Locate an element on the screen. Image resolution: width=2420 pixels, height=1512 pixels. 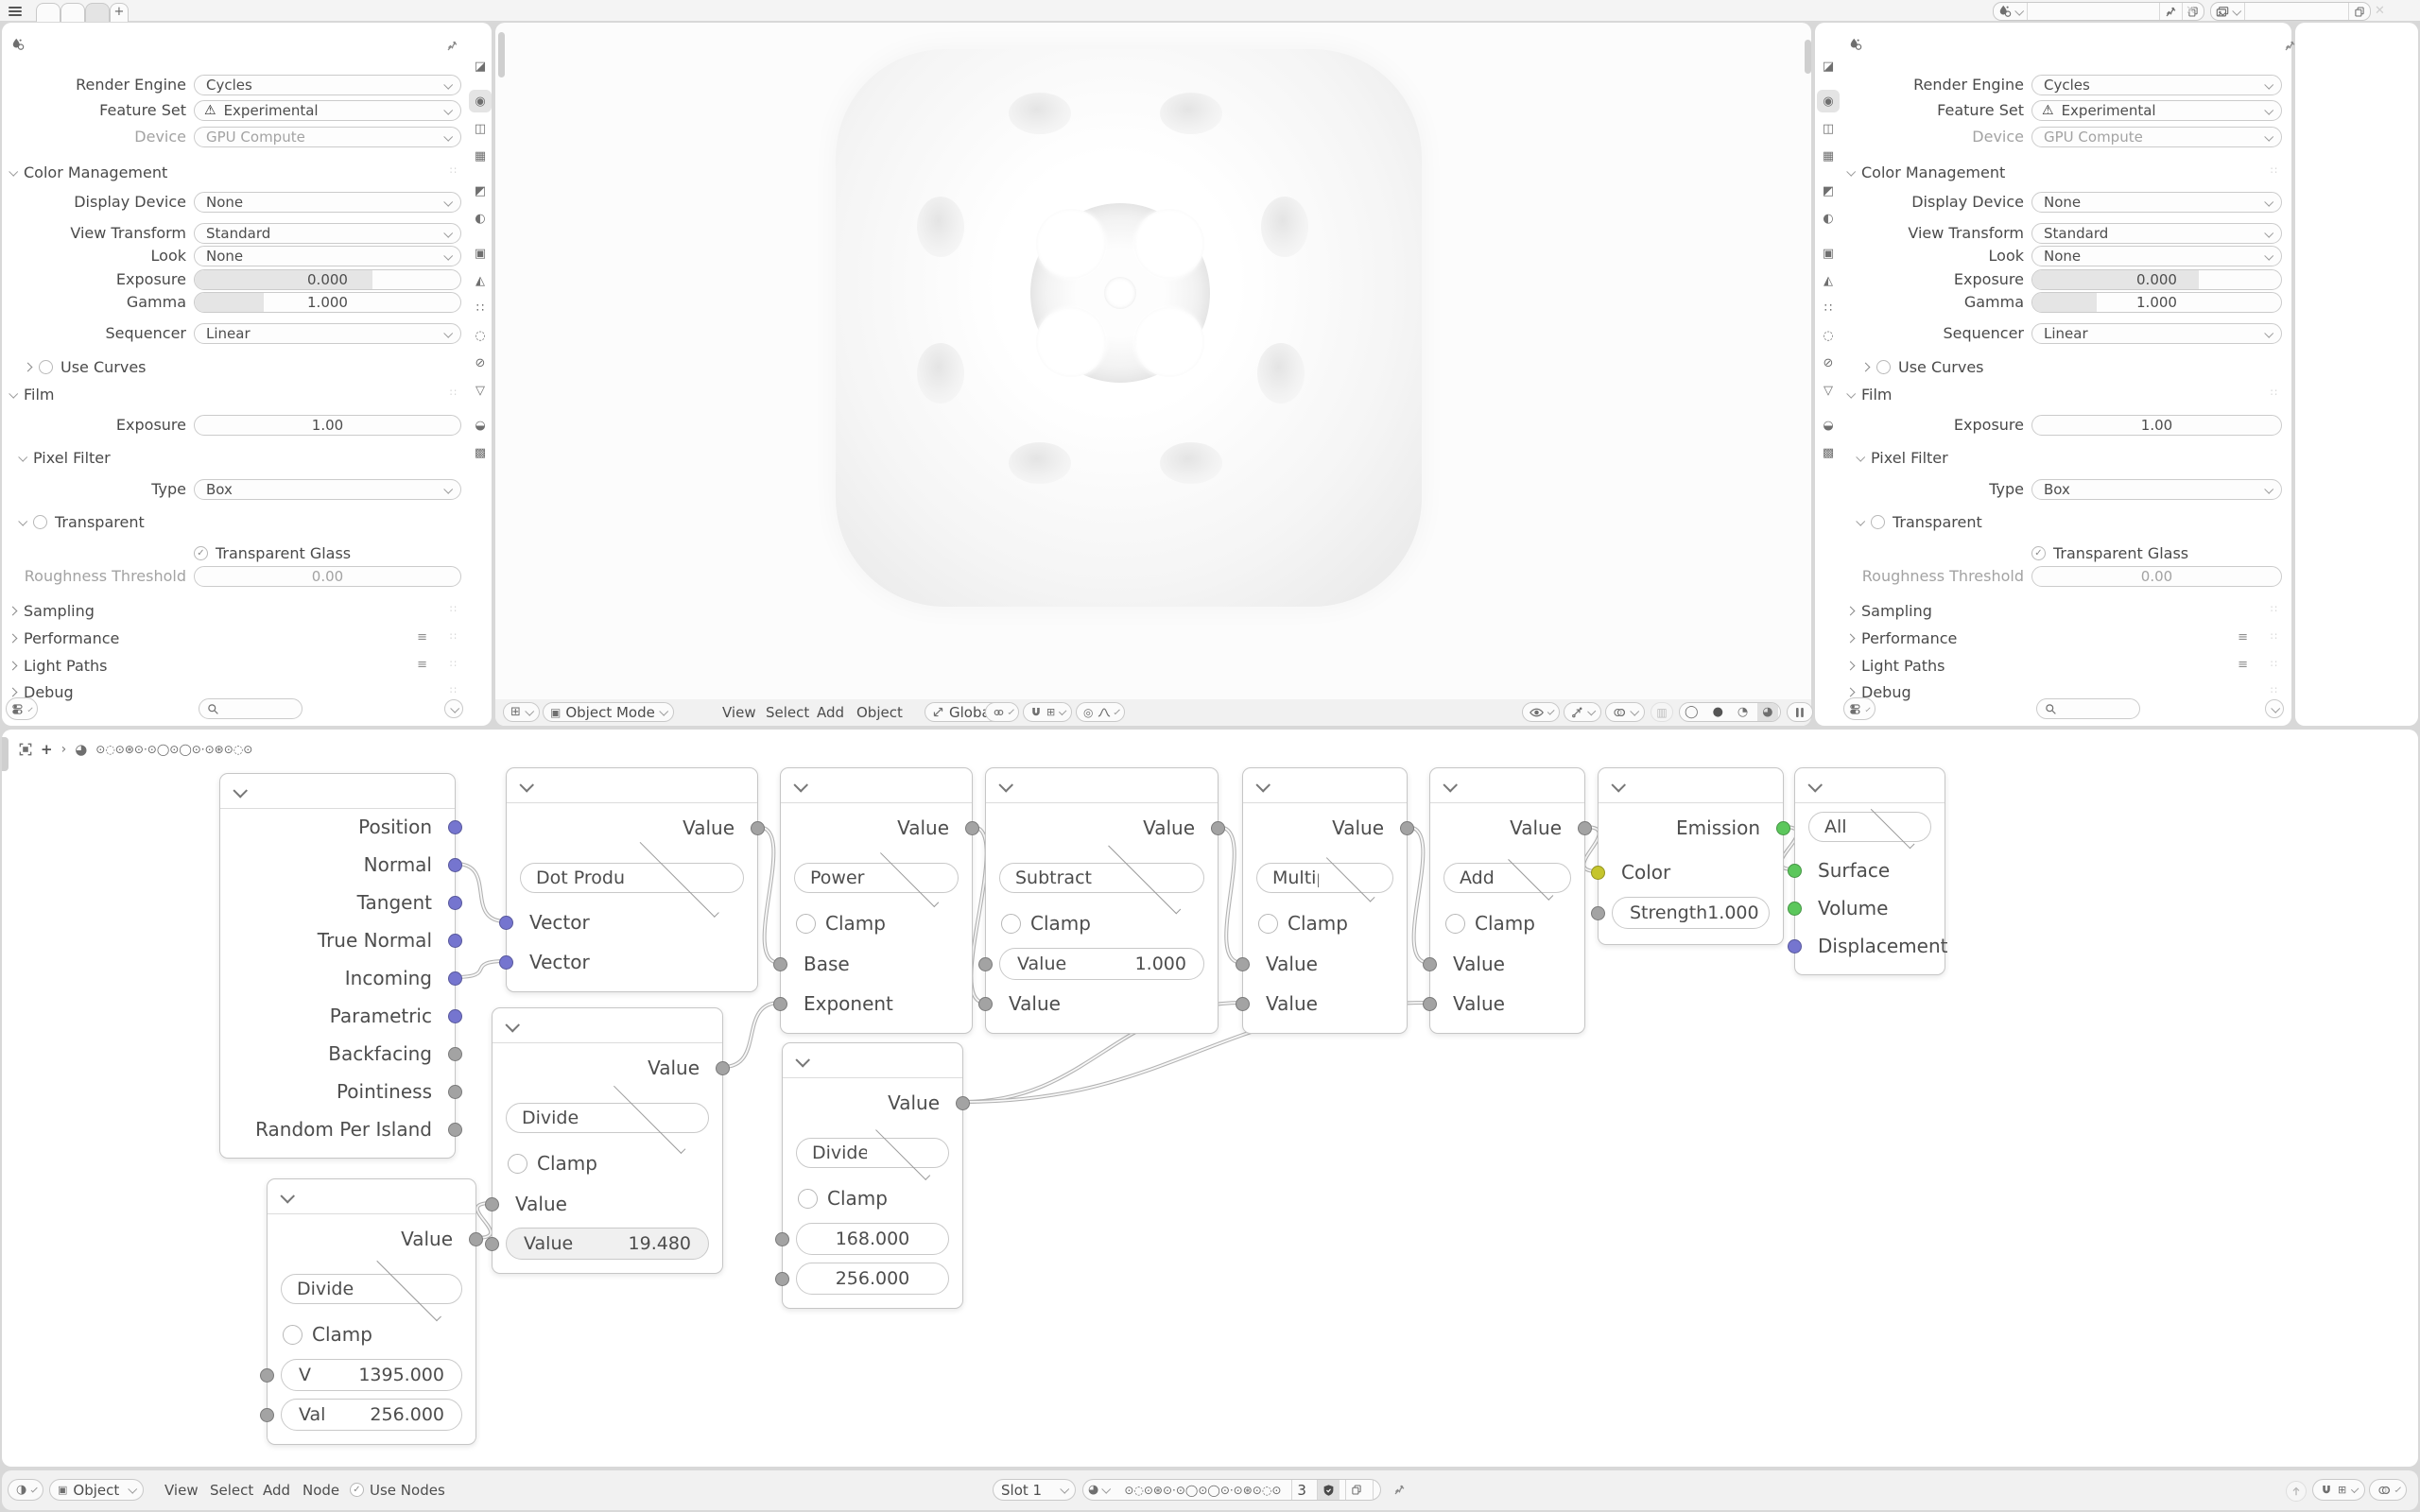
slot-select: Slot 1 is located at coordinates (1034, 1490).